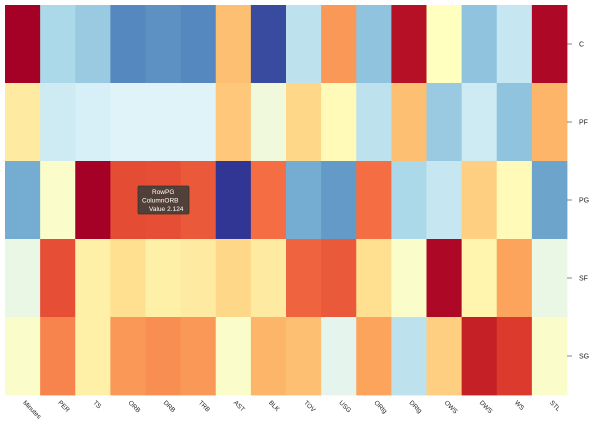  Describe the element at coordinates (514, 278) in the screenshot. I see `heatmap-cell-sf-ws` at that location.